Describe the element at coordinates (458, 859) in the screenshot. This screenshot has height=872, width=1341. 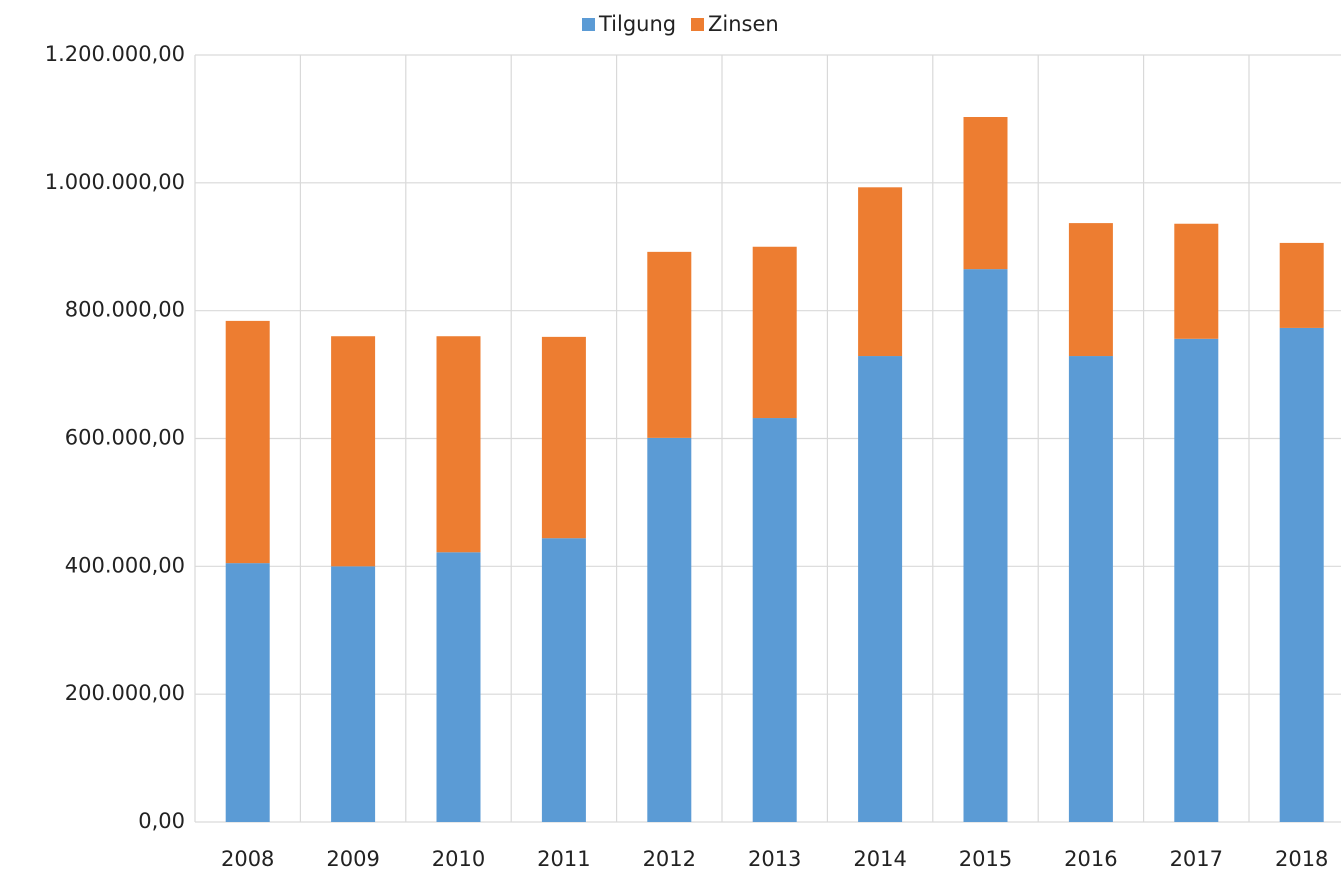
I see `x-tick-label: 2010` at that location.